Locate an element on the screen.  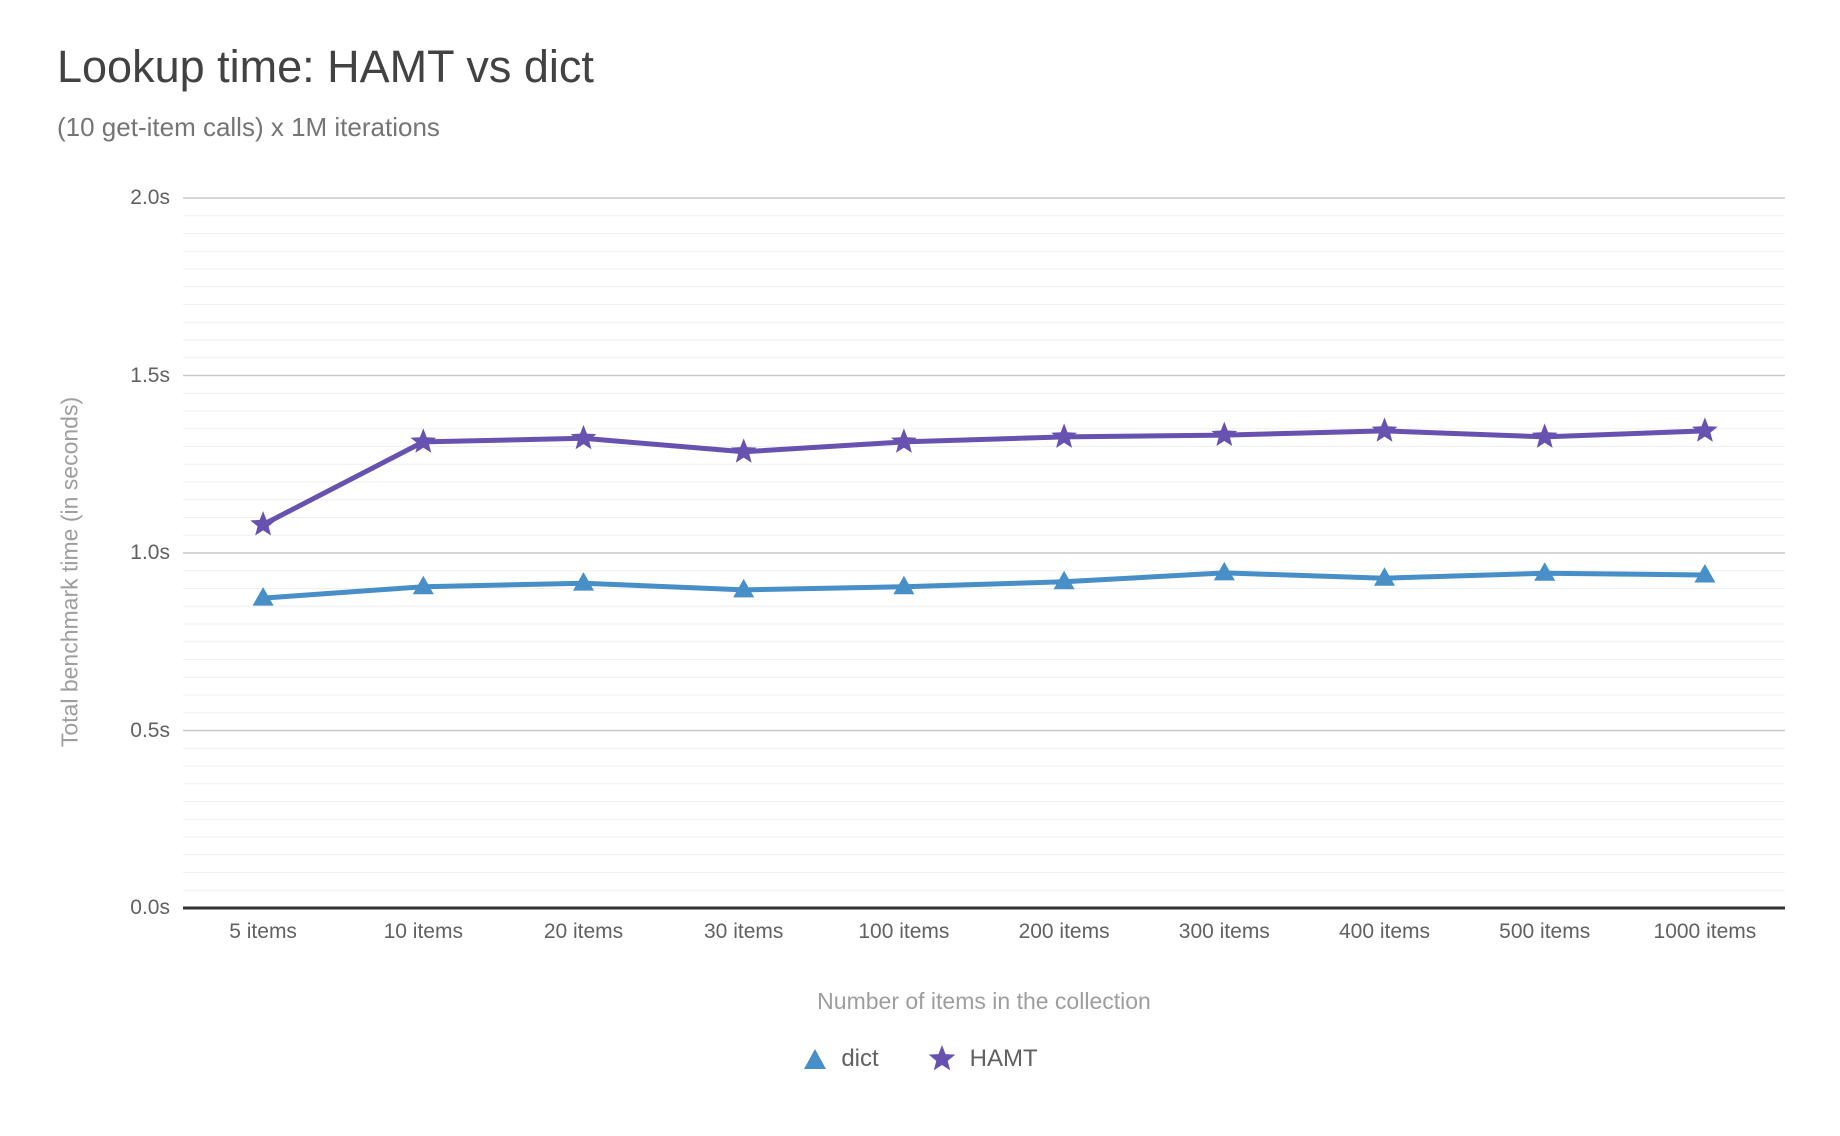
legend-label-dict: dict is located at coordinates (860, 1058).